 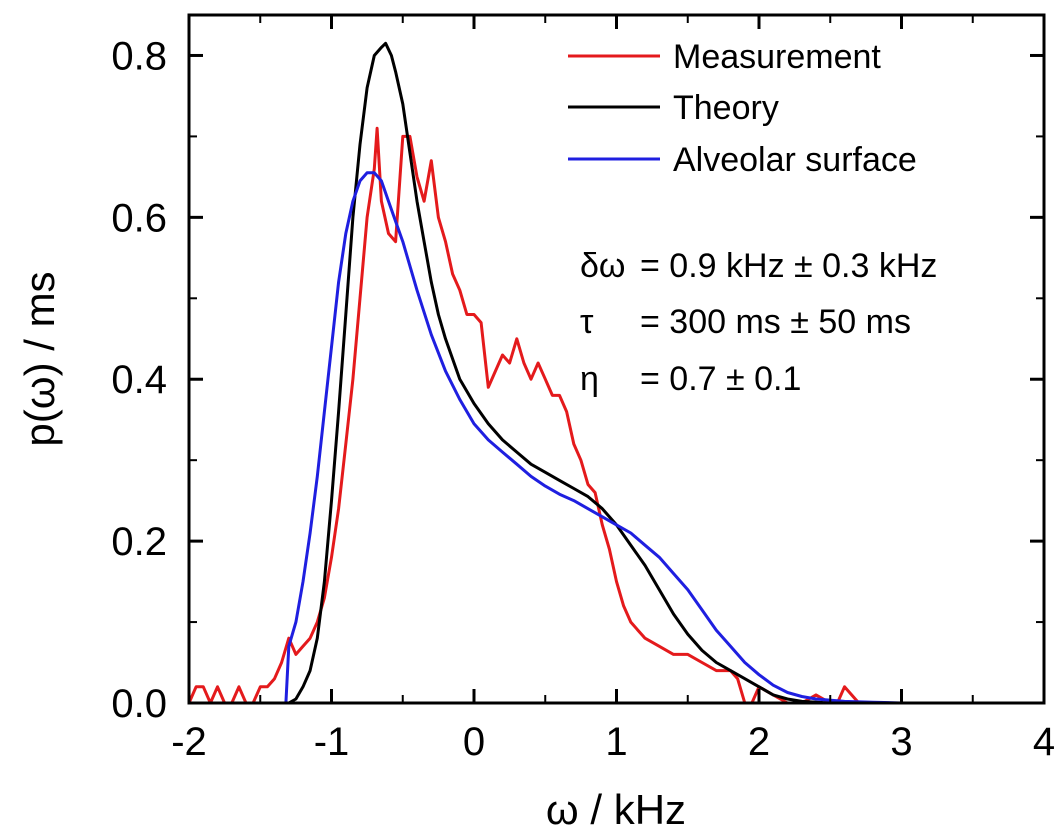 I want to click on legend: Measurement Theory Alveolar surface, so click(x=742, y=108).